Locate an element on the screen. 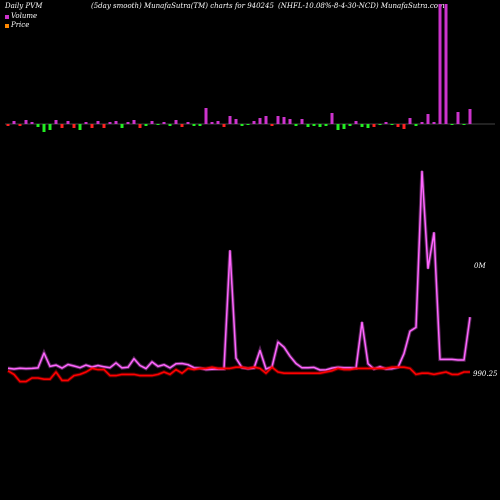 This screenshot has height=500, width=500. legend-volume: Volume is located at coordinates (21, 16).